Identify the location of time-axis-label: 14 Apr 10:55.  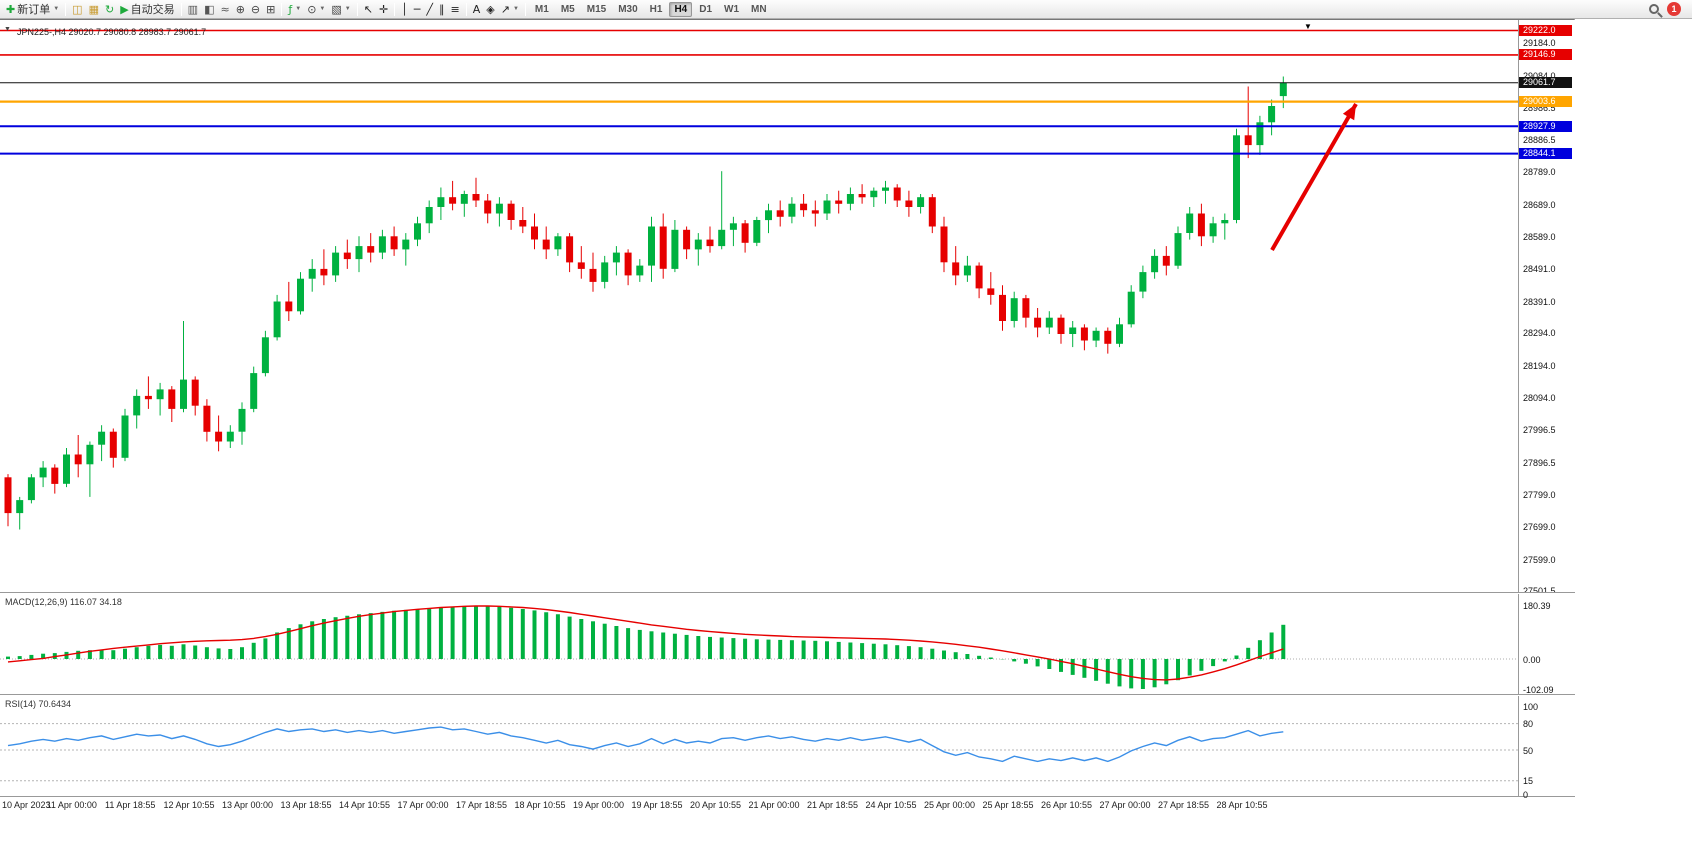
(365, 805).